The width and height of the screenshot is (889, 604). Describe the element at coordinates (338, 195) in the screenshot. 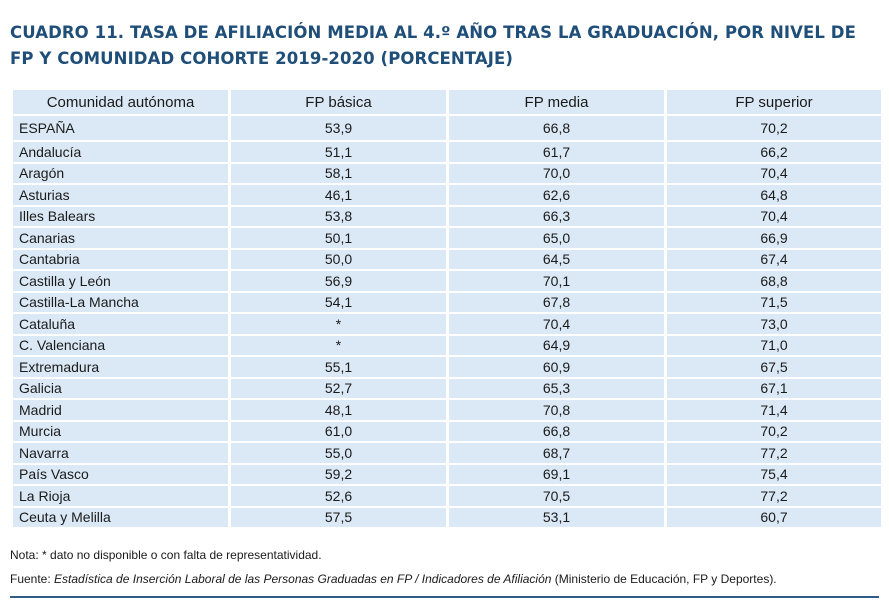

I see `cell-value: 46,1` at that location.